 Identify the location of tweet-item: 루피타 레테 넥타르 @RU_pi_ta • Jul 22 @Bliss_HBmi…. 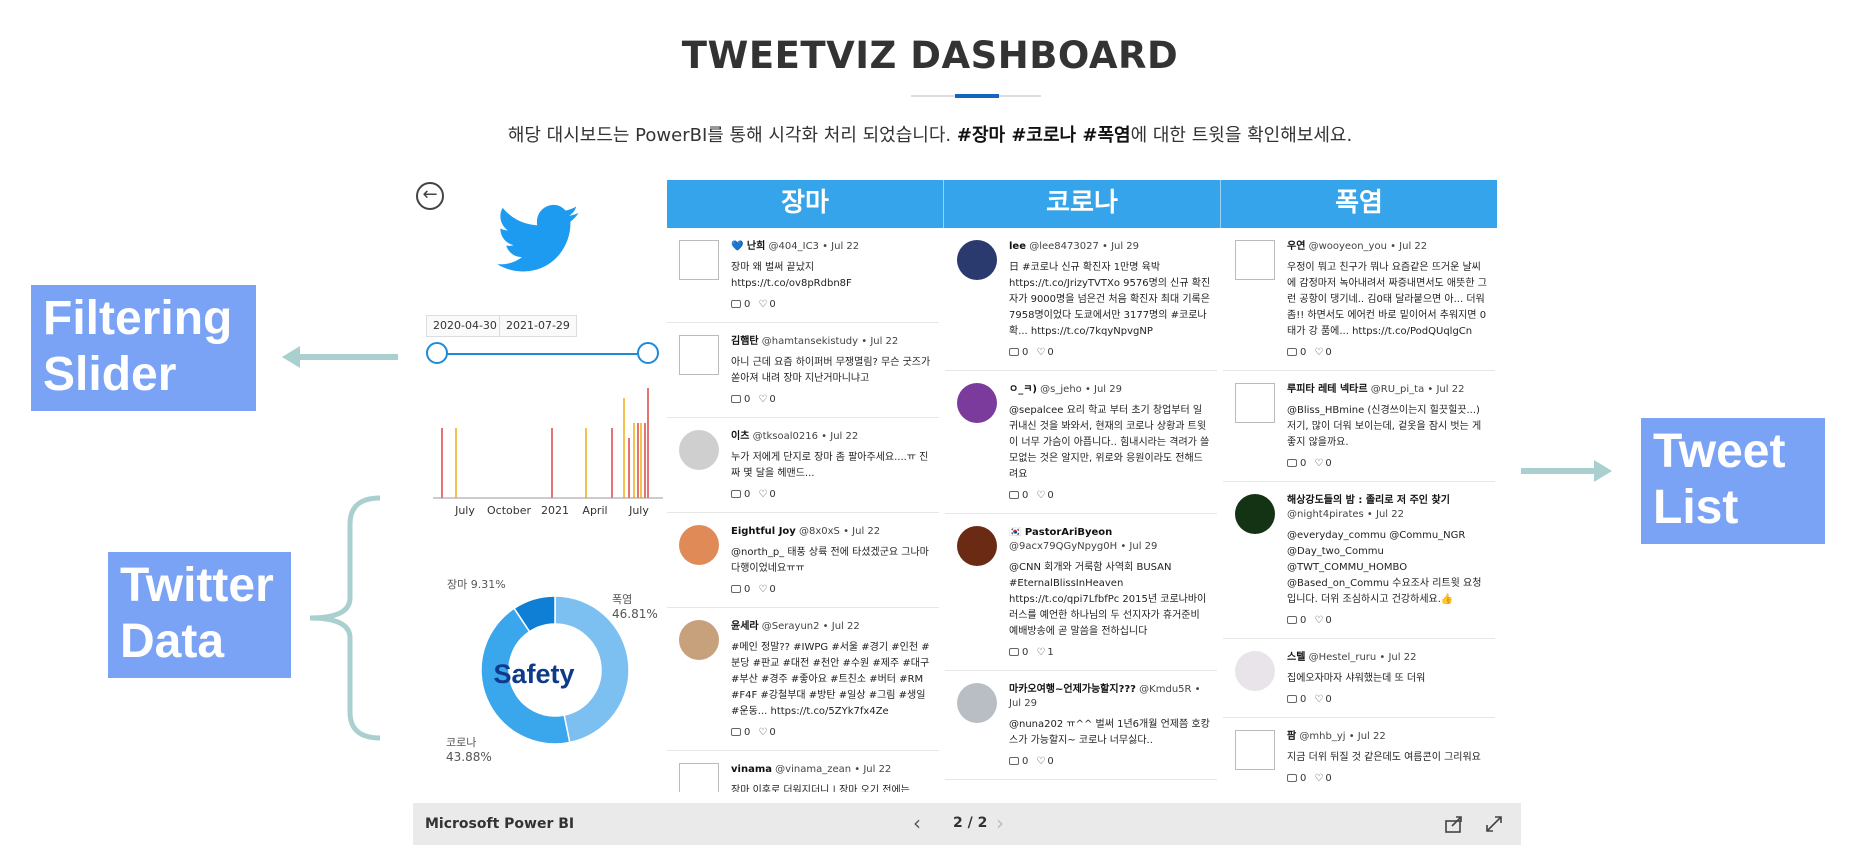
(1359, 426).